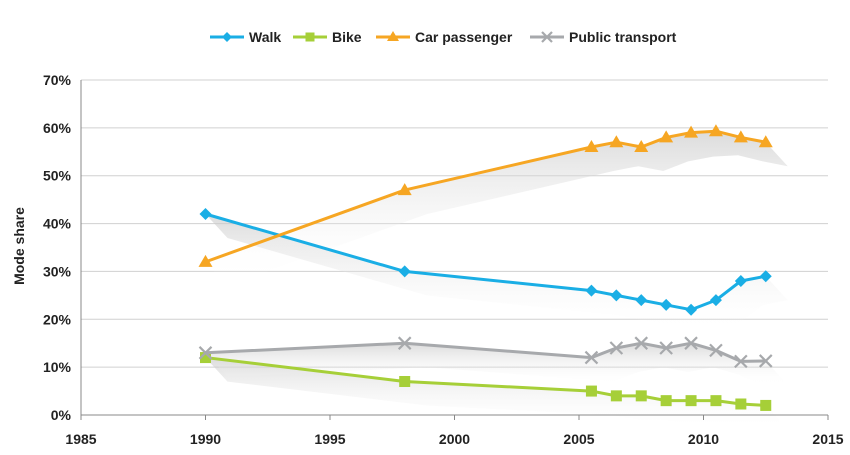  Describe the element at coordinates (57, 128) in the screenshot. I see `y-tick-label: 60%` at that location.